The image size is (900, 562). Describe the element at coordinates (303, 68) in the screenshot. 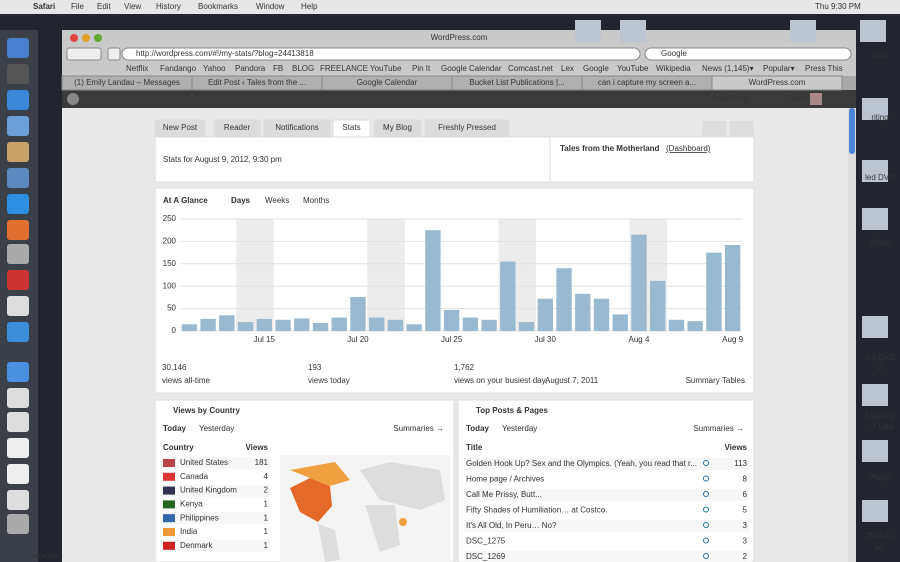

I see `bookmark: BLOG` at that location.